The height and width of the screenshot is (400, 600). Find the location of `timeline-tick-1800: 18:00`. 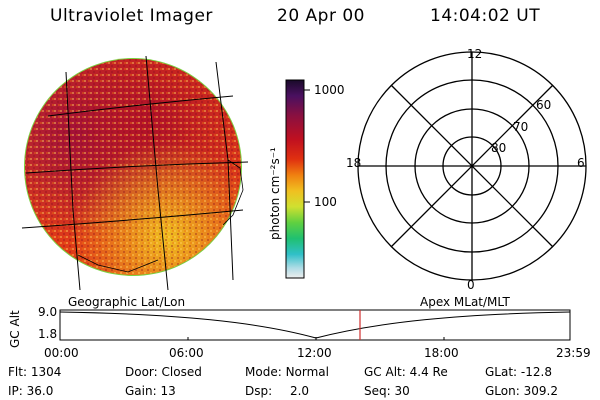

timeline-tick-1800: 18:00 is located at coordinates (441, 353).